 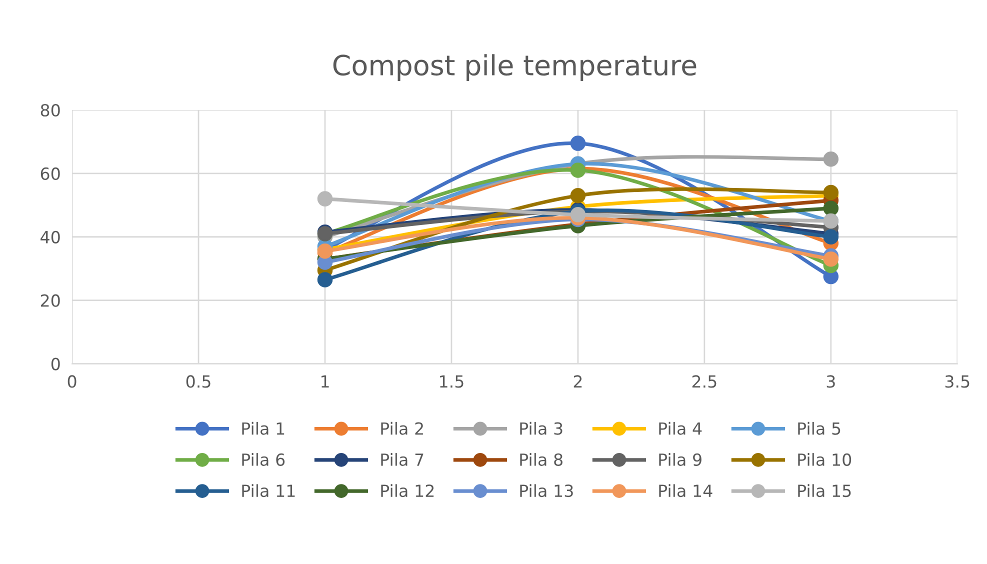 What do you see at coordinates (268, 491) in the screenshot?
I see `legend-label: Pila 11` at bounding box center [268, 491].